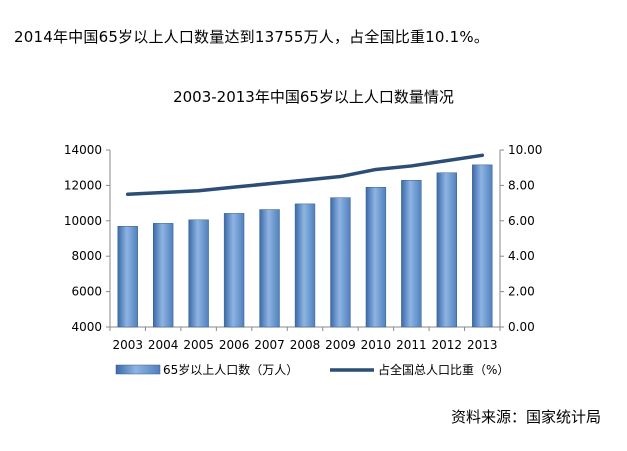 The image size is (627, 451). What do you see at coordinates (312, 369) in the screenshot?
I see `legend: 65岁以上人口数（万人） 占全国总人口比重（%）` at bounding box center [312, 369].